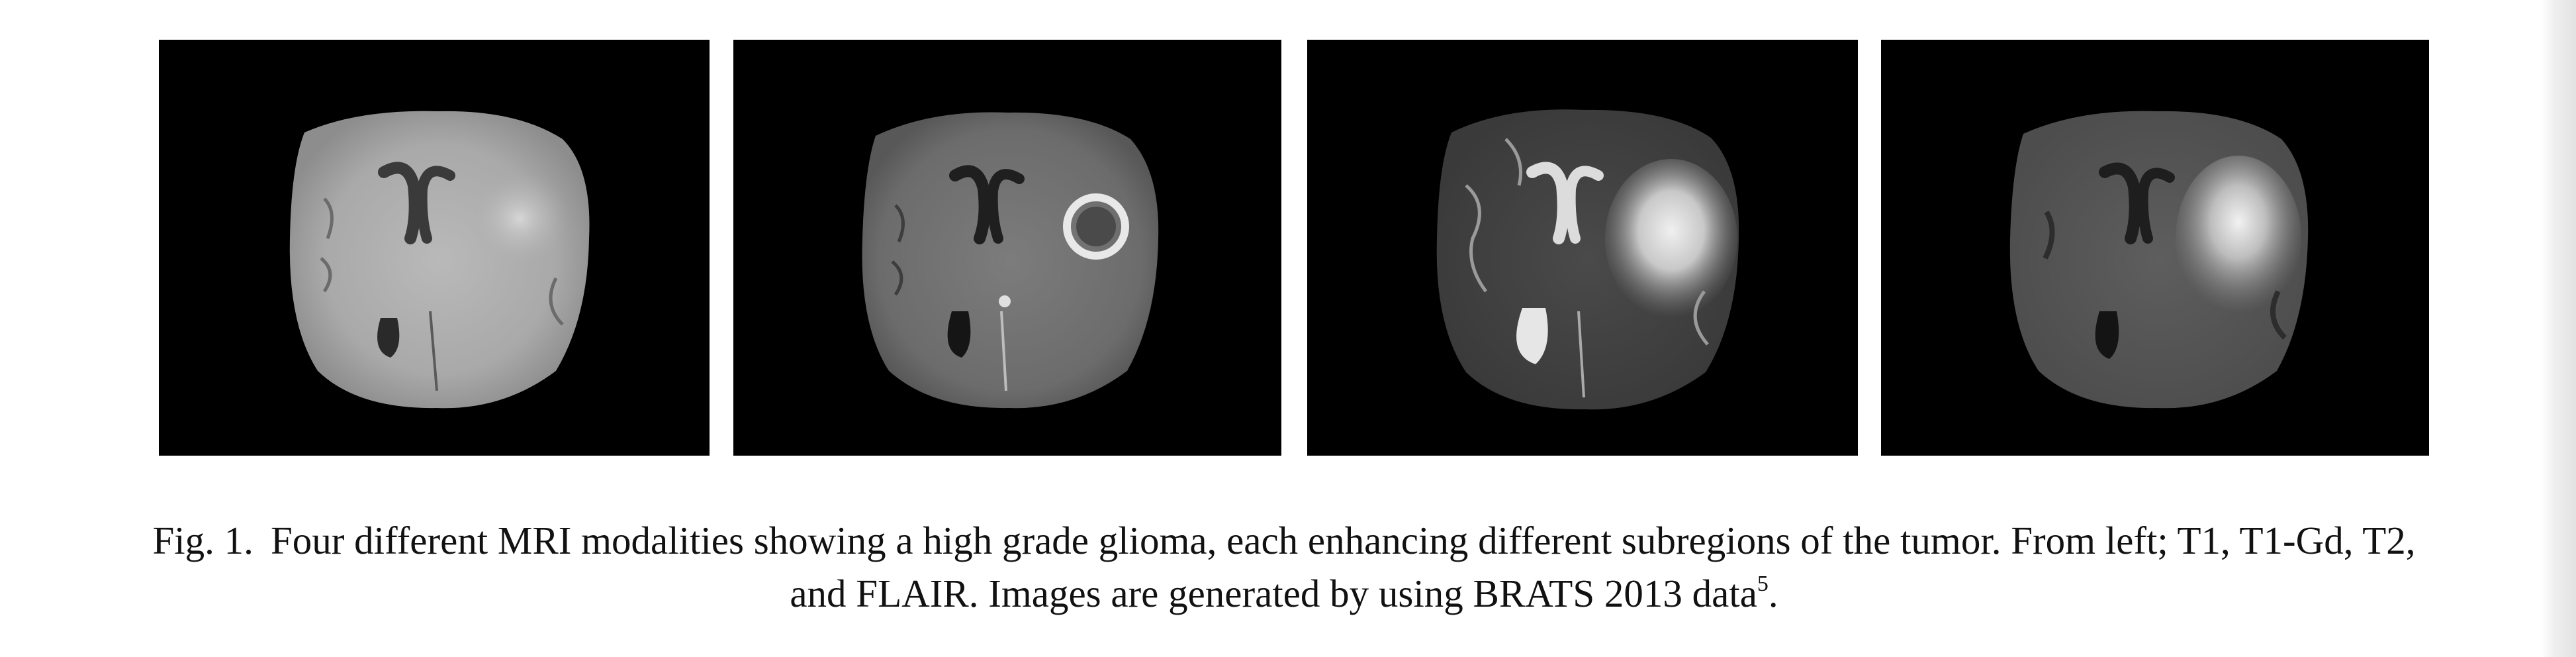 This screenshot has width=2576, height=657. I want to click on figure-label: Fig. 1., so click(202, 540).